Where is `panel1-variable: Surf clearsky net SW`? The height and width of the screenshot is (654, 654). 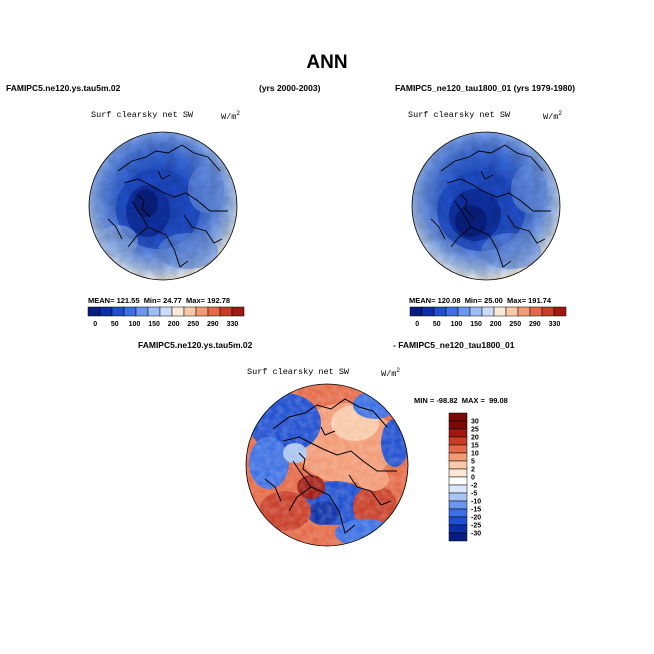 panel1-variable: Surf clearsky net SW is located at coordinates (142, 115).